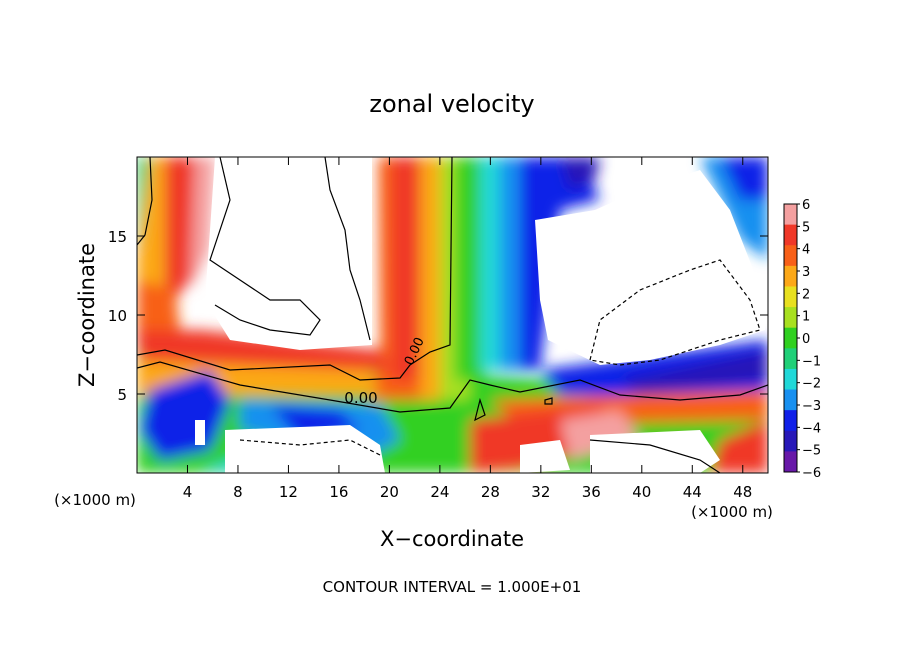 This screenshot has height=654, width=904. I want to click on colorbar-label: 4, so click(806, 250).